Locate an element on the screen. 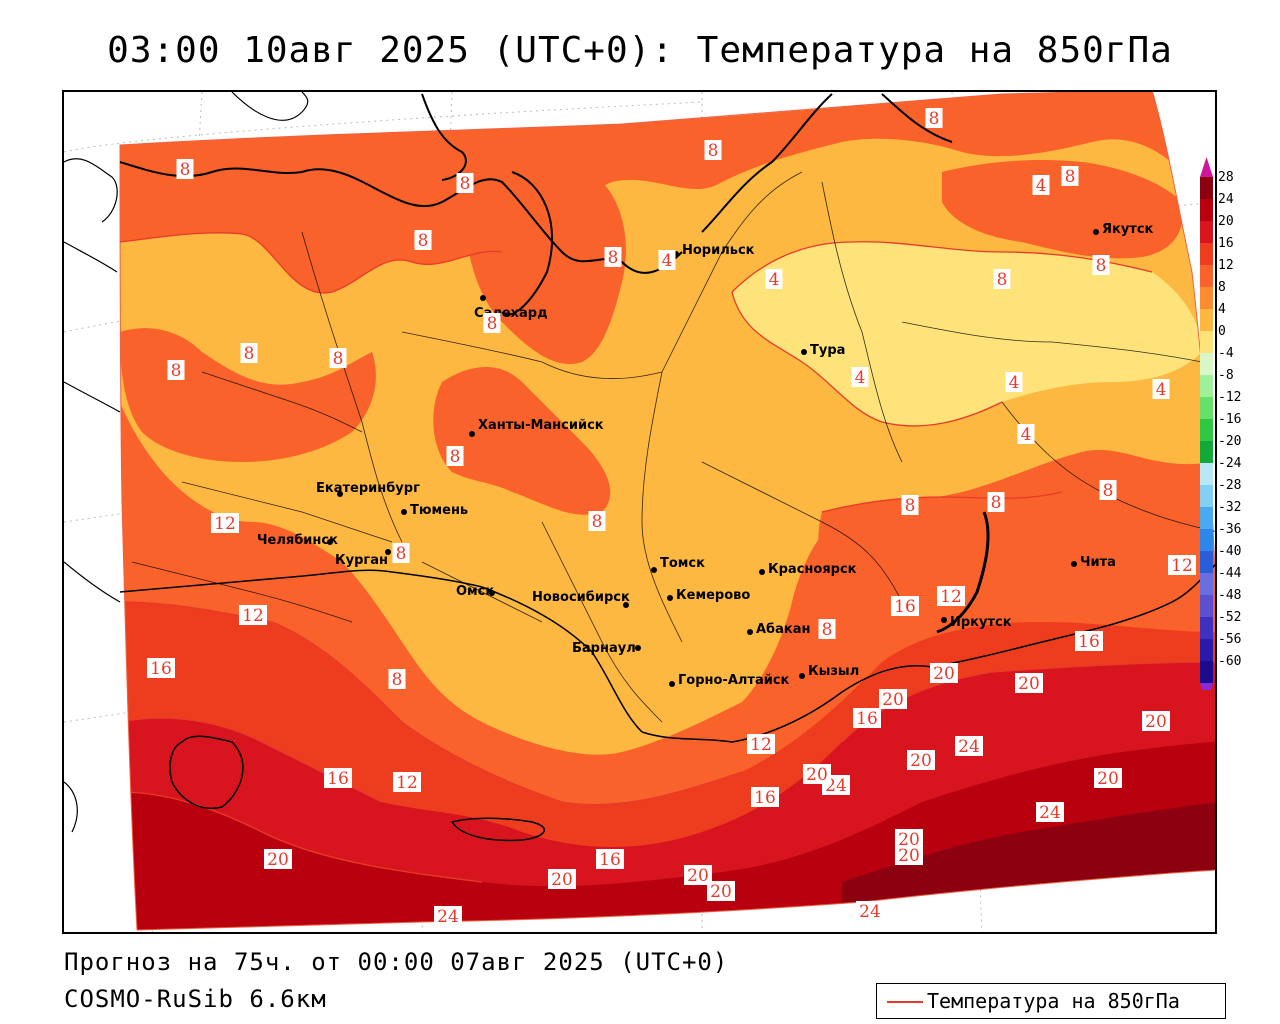 This screenshot has width=1280, height=1024. colorbar-tick-label: -60 is located at coordinates (1229, 661).